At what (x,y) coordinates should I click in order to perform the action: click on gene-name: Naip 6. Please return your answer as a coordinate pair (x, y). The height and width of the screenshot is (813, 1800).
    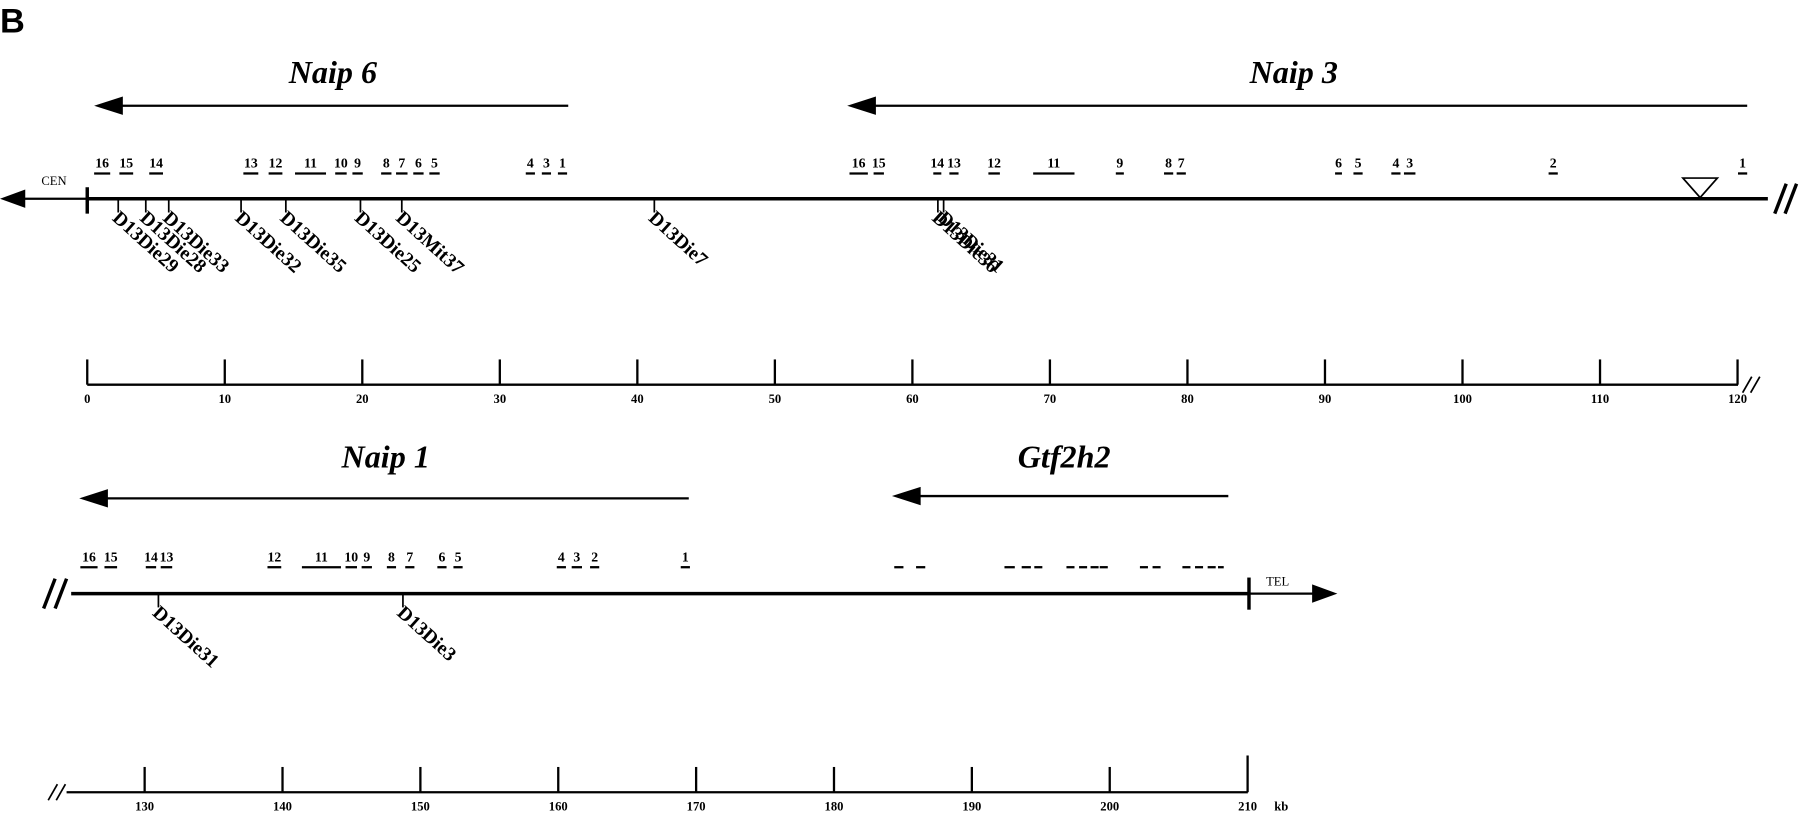
    Looking at the image, I should click on (333, 72).